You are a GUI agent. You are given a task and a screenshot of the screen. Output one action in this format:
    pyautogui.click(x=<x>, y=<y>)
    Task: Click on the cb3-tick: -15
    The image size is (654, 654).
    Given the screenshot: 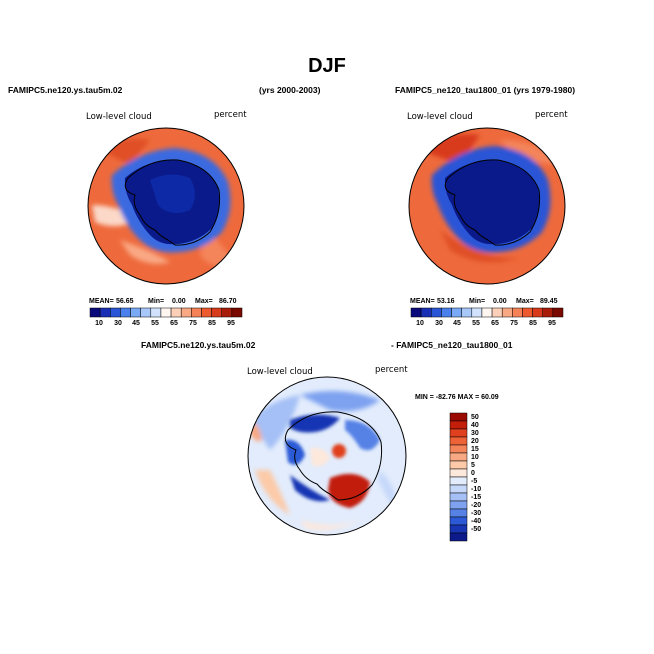 What is the action you would take?
    pyautogui.click(x=476, y=497)
    